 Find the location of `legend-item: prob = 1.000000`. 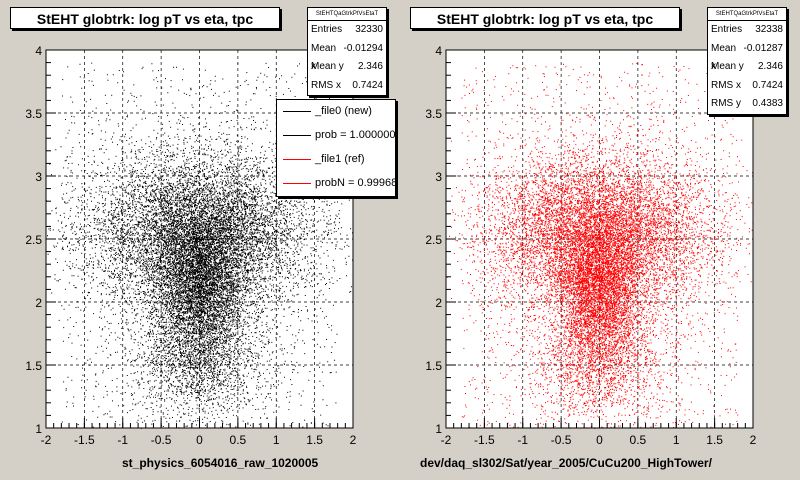

legend-item: prob = 1.000000 is located at coordinates (336, 135).